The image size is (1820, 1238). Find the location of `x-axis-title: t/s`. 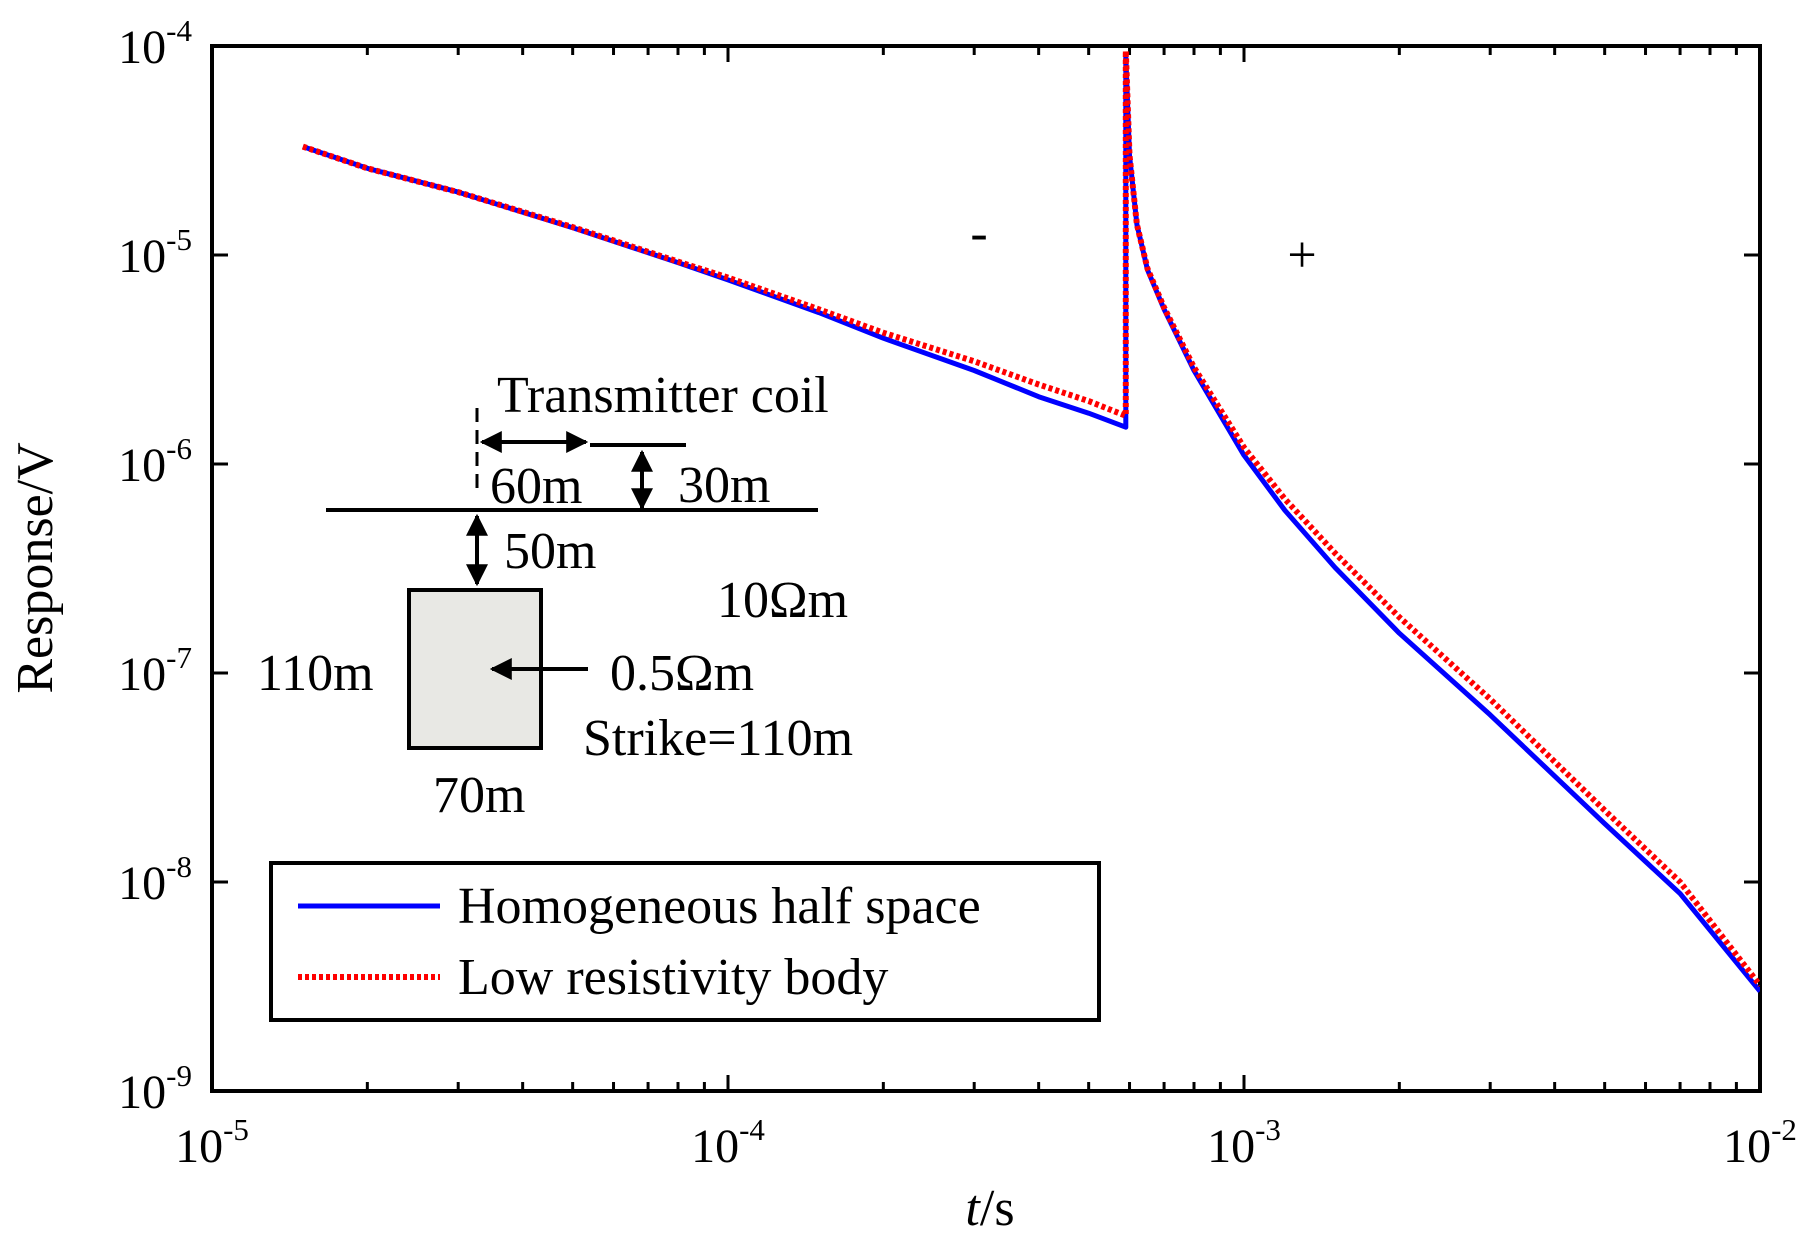

x-axis-title: t/s is located at coordinates (989, 1208).